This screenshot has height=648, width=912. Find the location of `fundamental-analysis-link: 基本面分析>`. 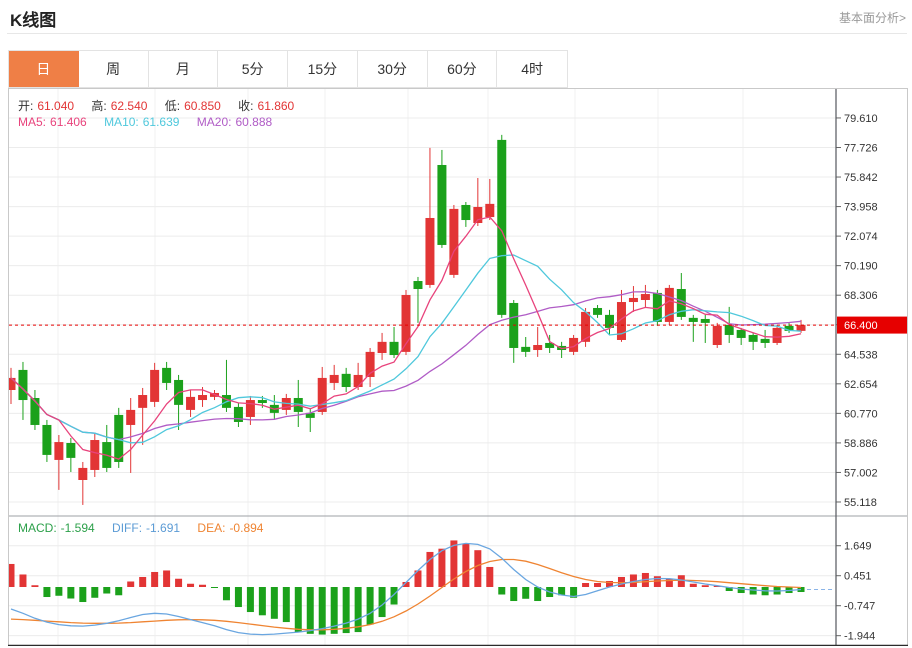

fundamental-analysis-link: 基本面分析> is located at coordinates (872, 18).